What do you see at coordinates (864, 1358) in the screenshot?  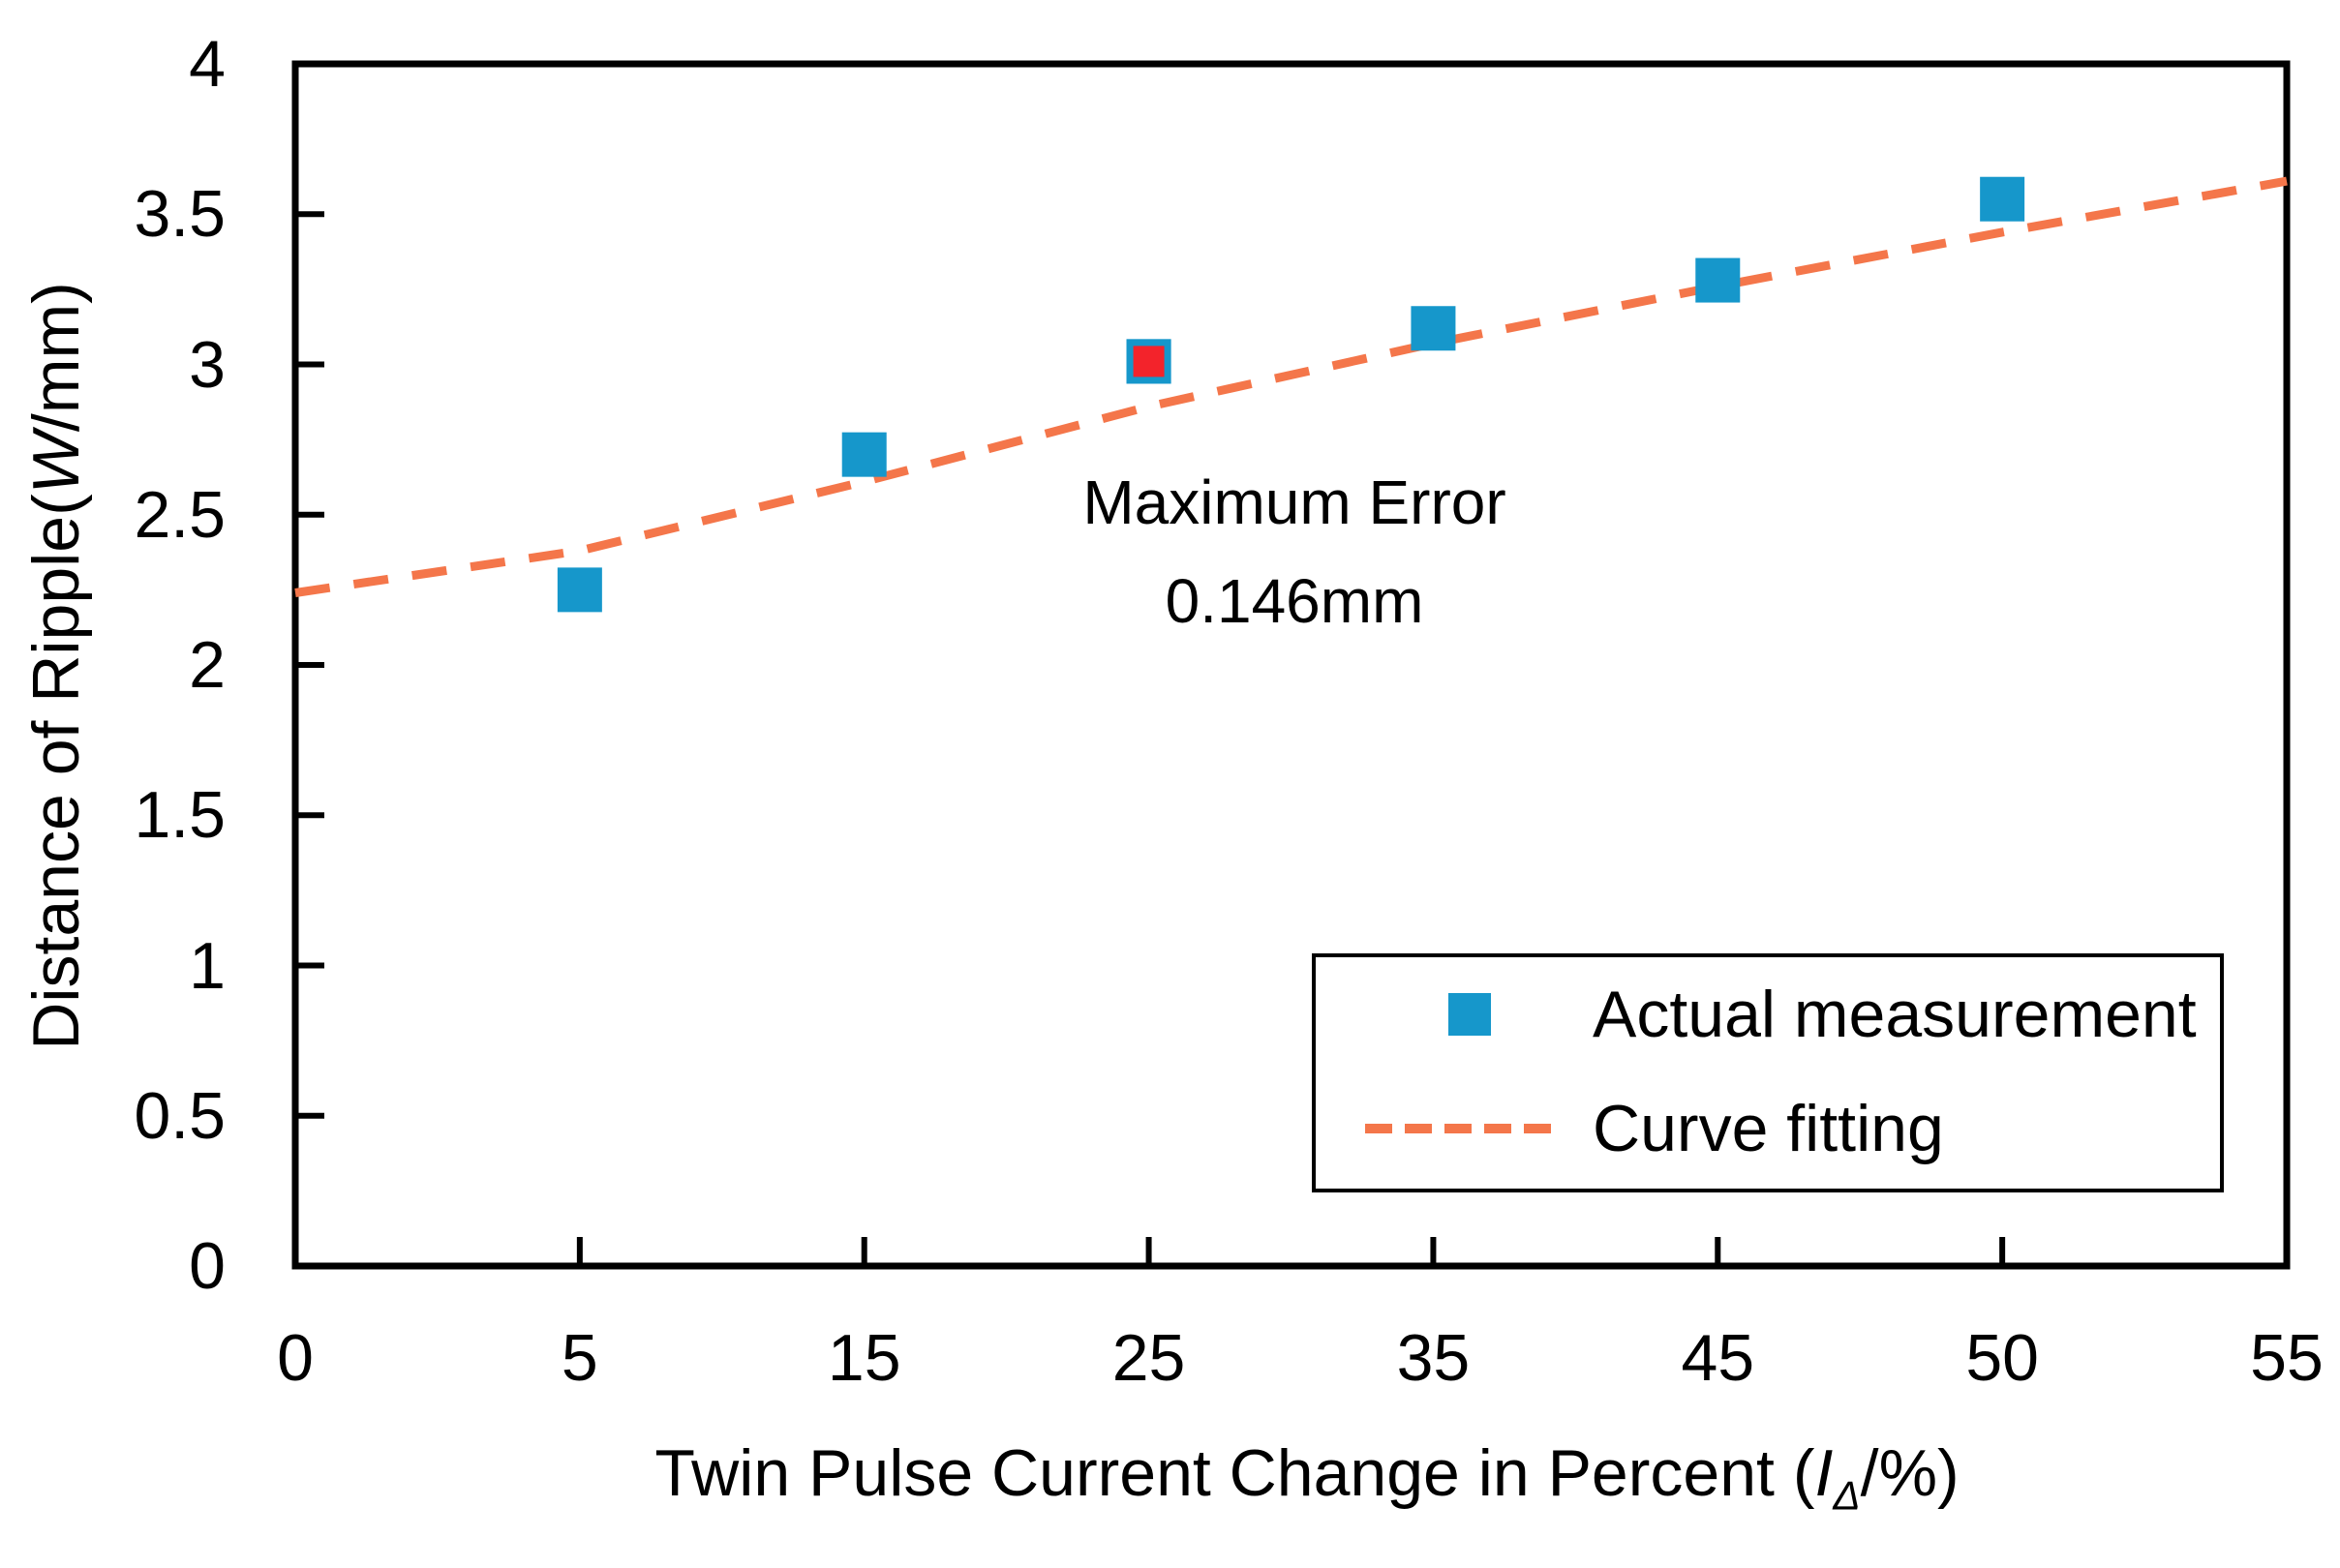 I see `x-tick-label: 15` at bounding box center [864, 1358].